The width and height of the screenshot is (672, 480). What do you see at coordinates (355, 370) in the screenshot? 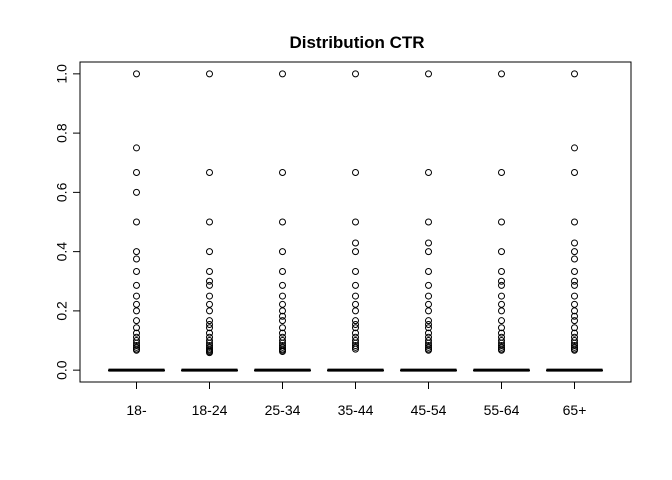
I see `box-group` at bounding box center [355, 370].